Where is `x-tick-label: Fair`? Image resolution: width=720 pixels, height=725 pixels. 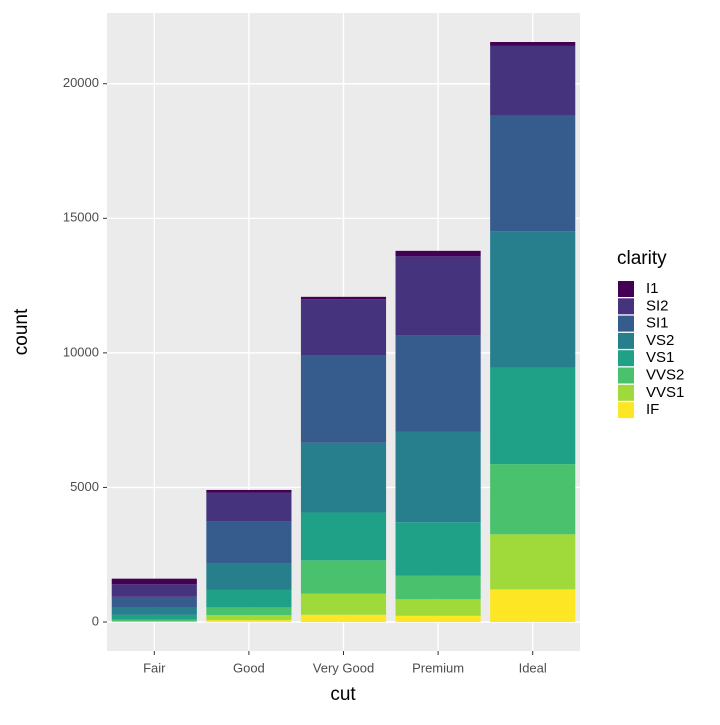 x-tick-label: Fair is located at coordinates (154, 667).